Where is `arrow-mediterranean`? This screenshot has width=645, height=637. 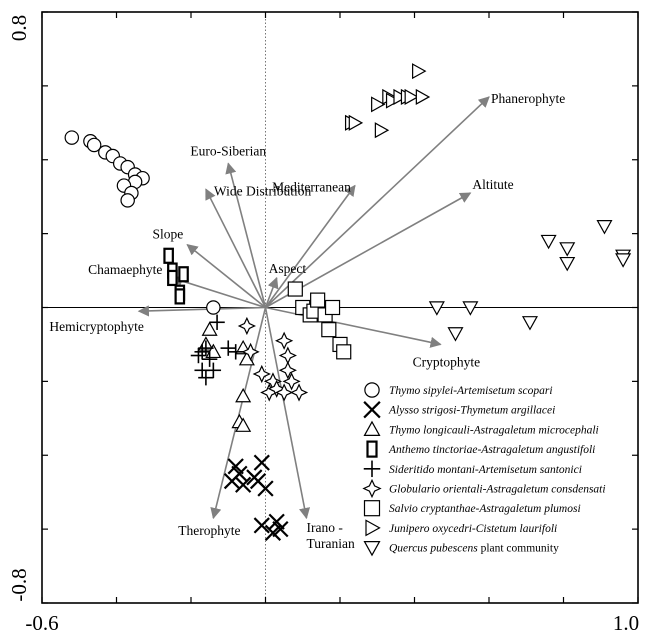
arrow-mediterranean is located at coordinates (310, 246).